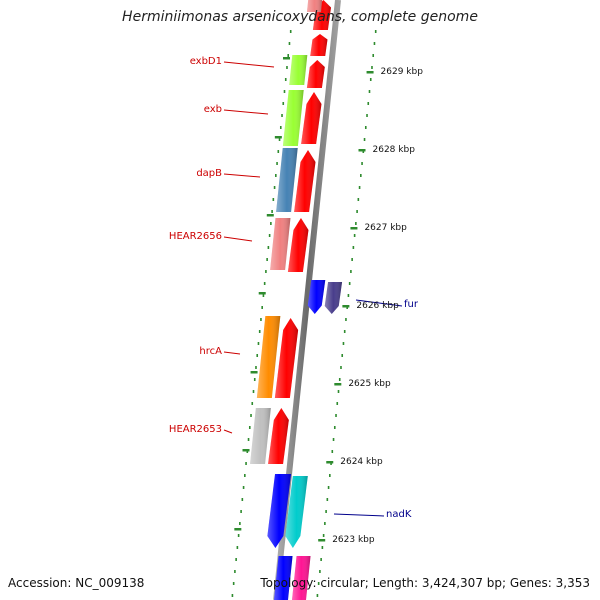 The width and height of the screenshot is (600, 600). I want to click on gene-nadk-shading, so click(296, 512).